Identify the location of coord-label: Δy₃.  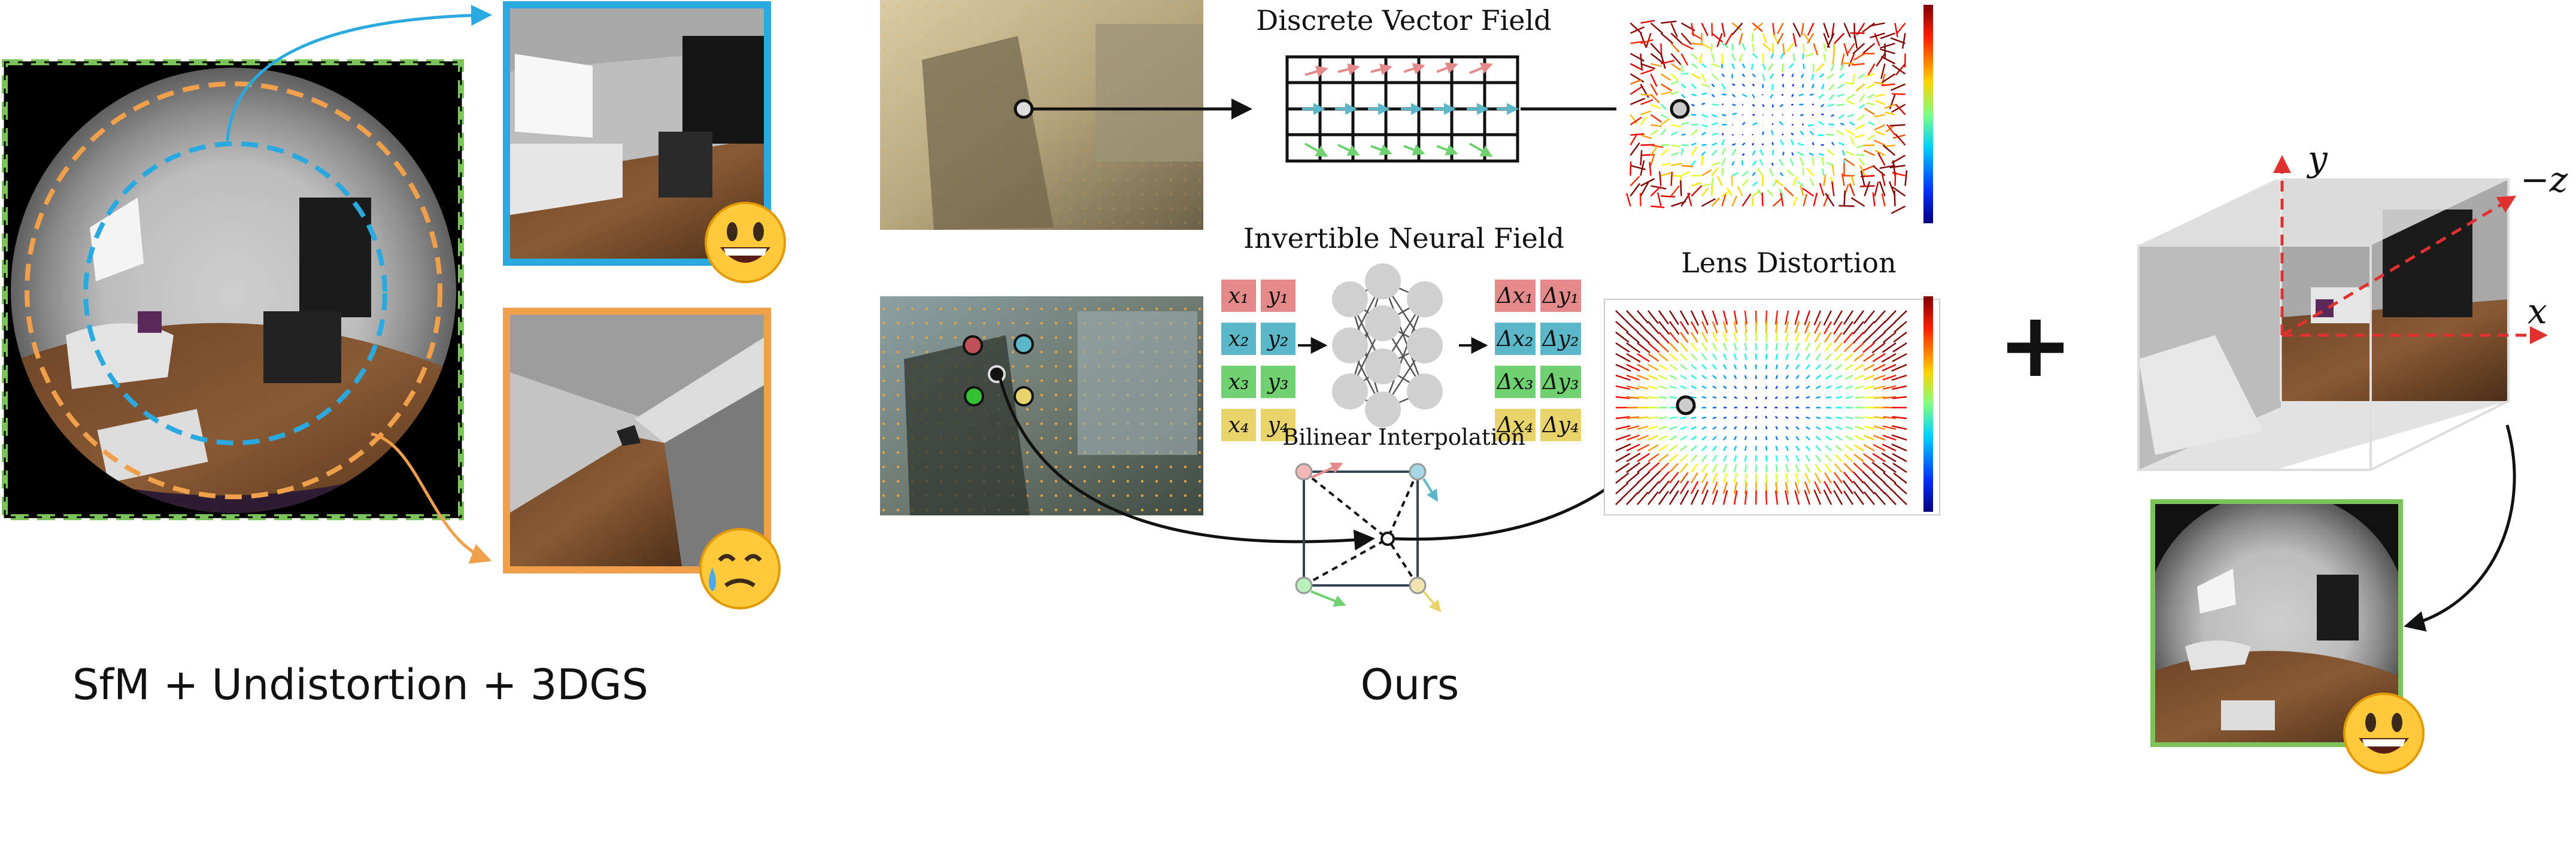
(1560, 382).